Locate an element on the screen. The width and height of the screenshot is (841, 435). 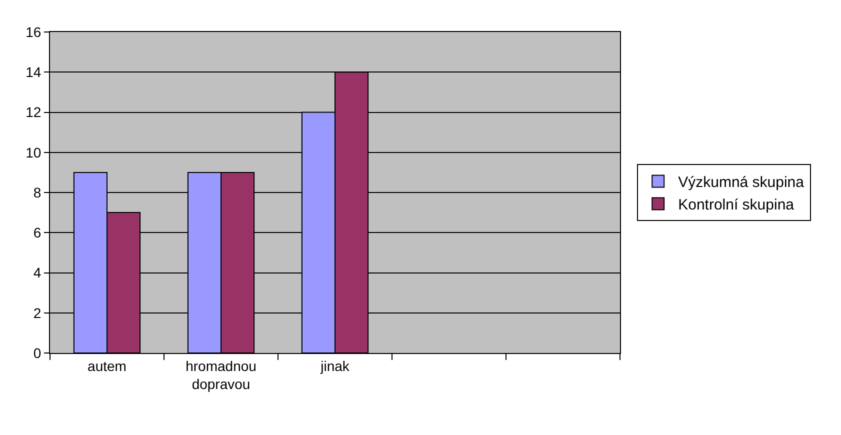
y-tick-label: 16 is located at coordinates (34, 32).